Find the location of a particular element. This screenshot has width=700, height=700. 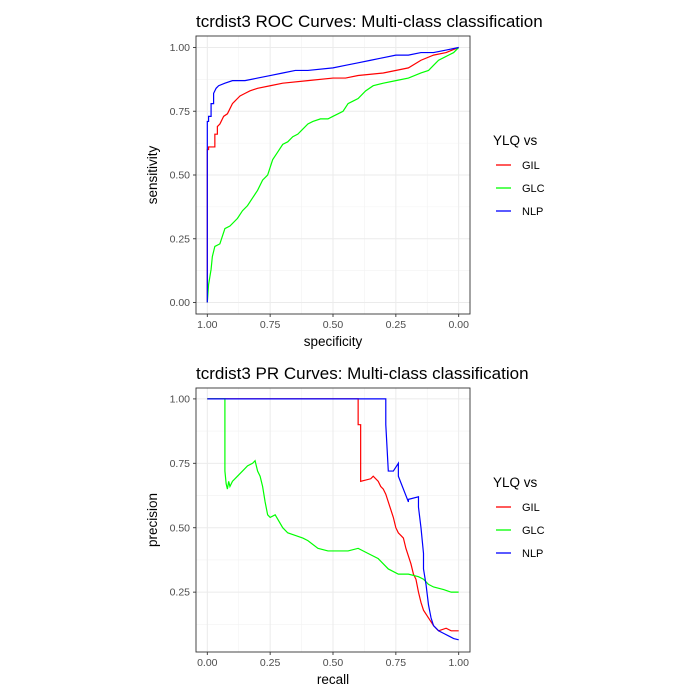

roc-x-axis-title: specificity is located at coordinates (333, 341).